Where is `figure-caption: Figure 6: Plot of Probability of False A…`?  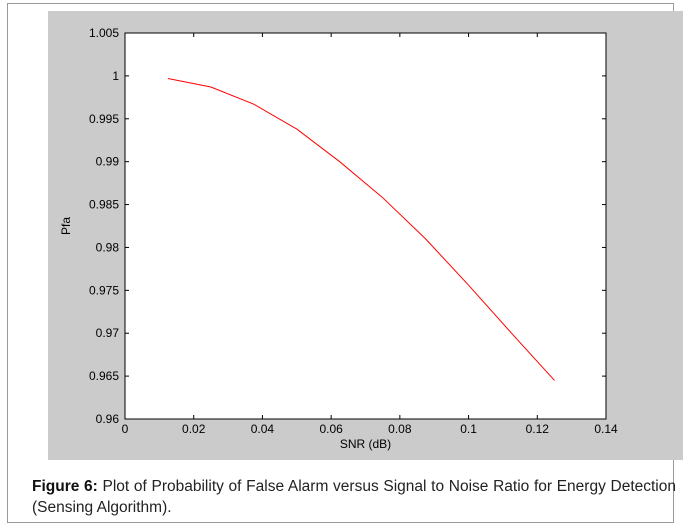 figure-caption: Figure 6: Plot of Probability of False A… is located at coordinates (354, 497).